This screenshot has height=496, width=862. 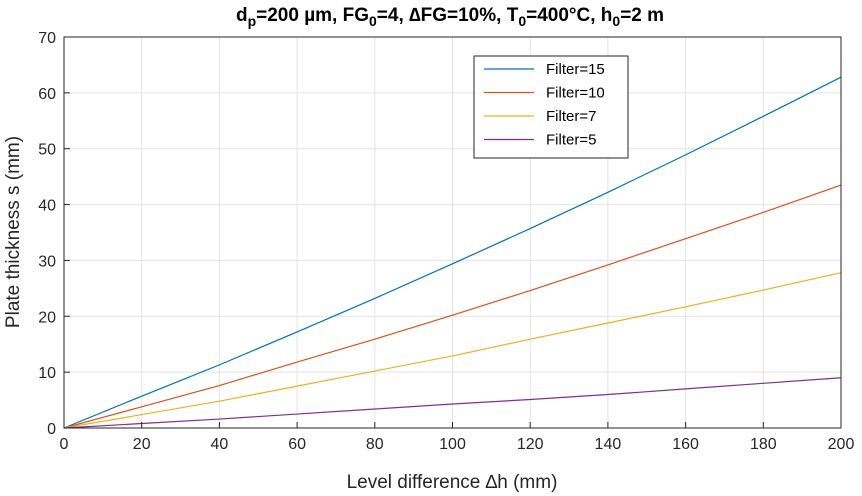 What do you see at coordinates (763, 444) in the screenshot?
I see `x-tick-label: 180` at bounding box center [763, 444].